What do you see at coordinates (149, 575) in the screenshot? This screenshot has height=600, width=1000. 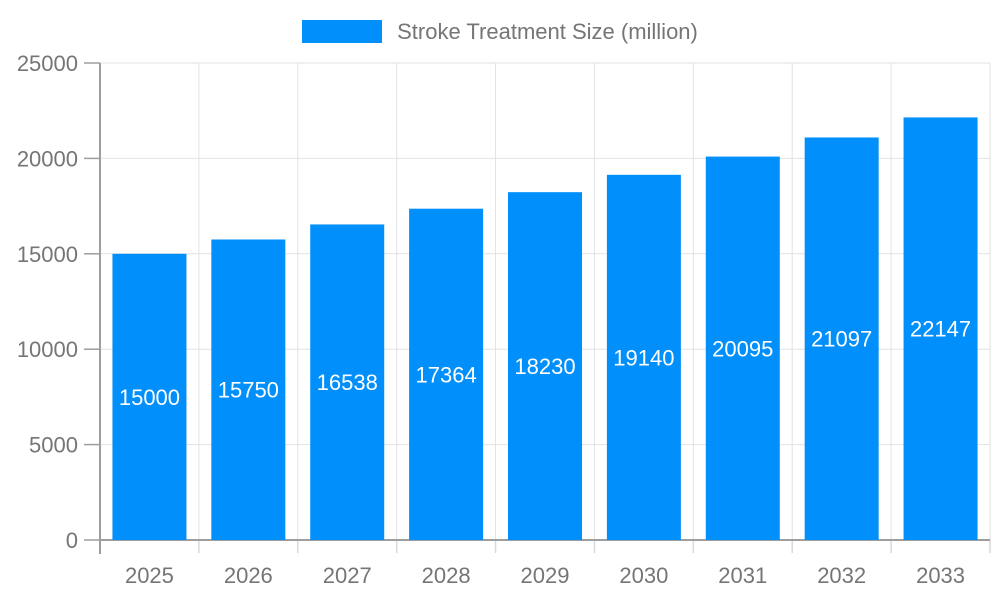 I see `x-axis-label-2025: 2025` at bounding box center [149, 575].